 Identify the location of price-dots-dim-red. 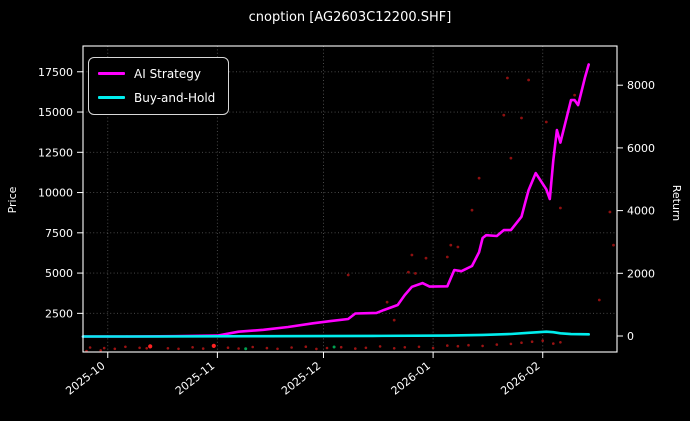
(323, 346).